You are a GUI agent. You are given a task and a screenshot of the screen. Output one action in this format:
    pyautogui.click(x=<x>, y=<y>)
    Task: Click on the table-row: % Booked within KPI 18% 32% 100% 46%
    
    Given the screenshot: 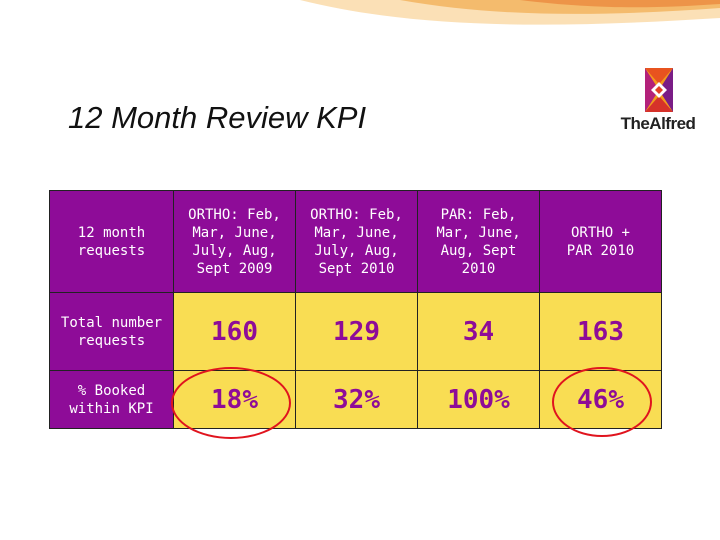 What is the action you would take?
    pyautogui.click(x=355, y=399)
    